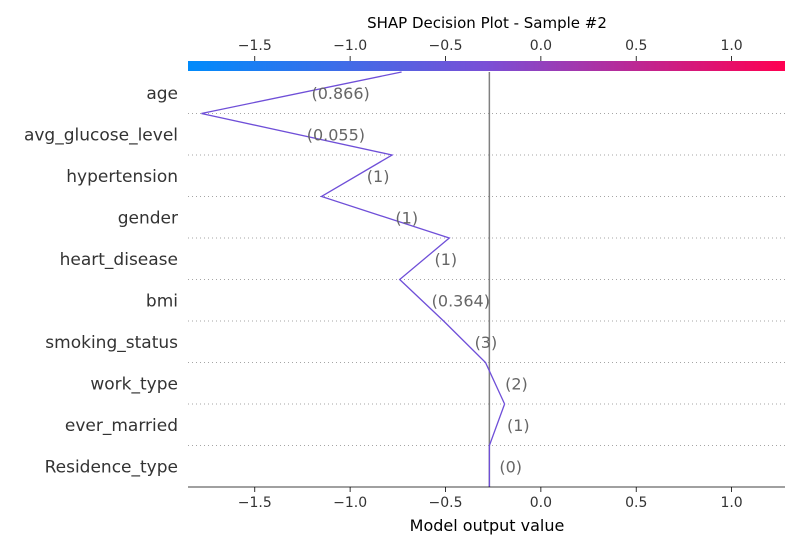 Image resolution: width=800 pixels, height=554 pixels. I want to click on feature-value-label: (0.055), so click(336, 134).